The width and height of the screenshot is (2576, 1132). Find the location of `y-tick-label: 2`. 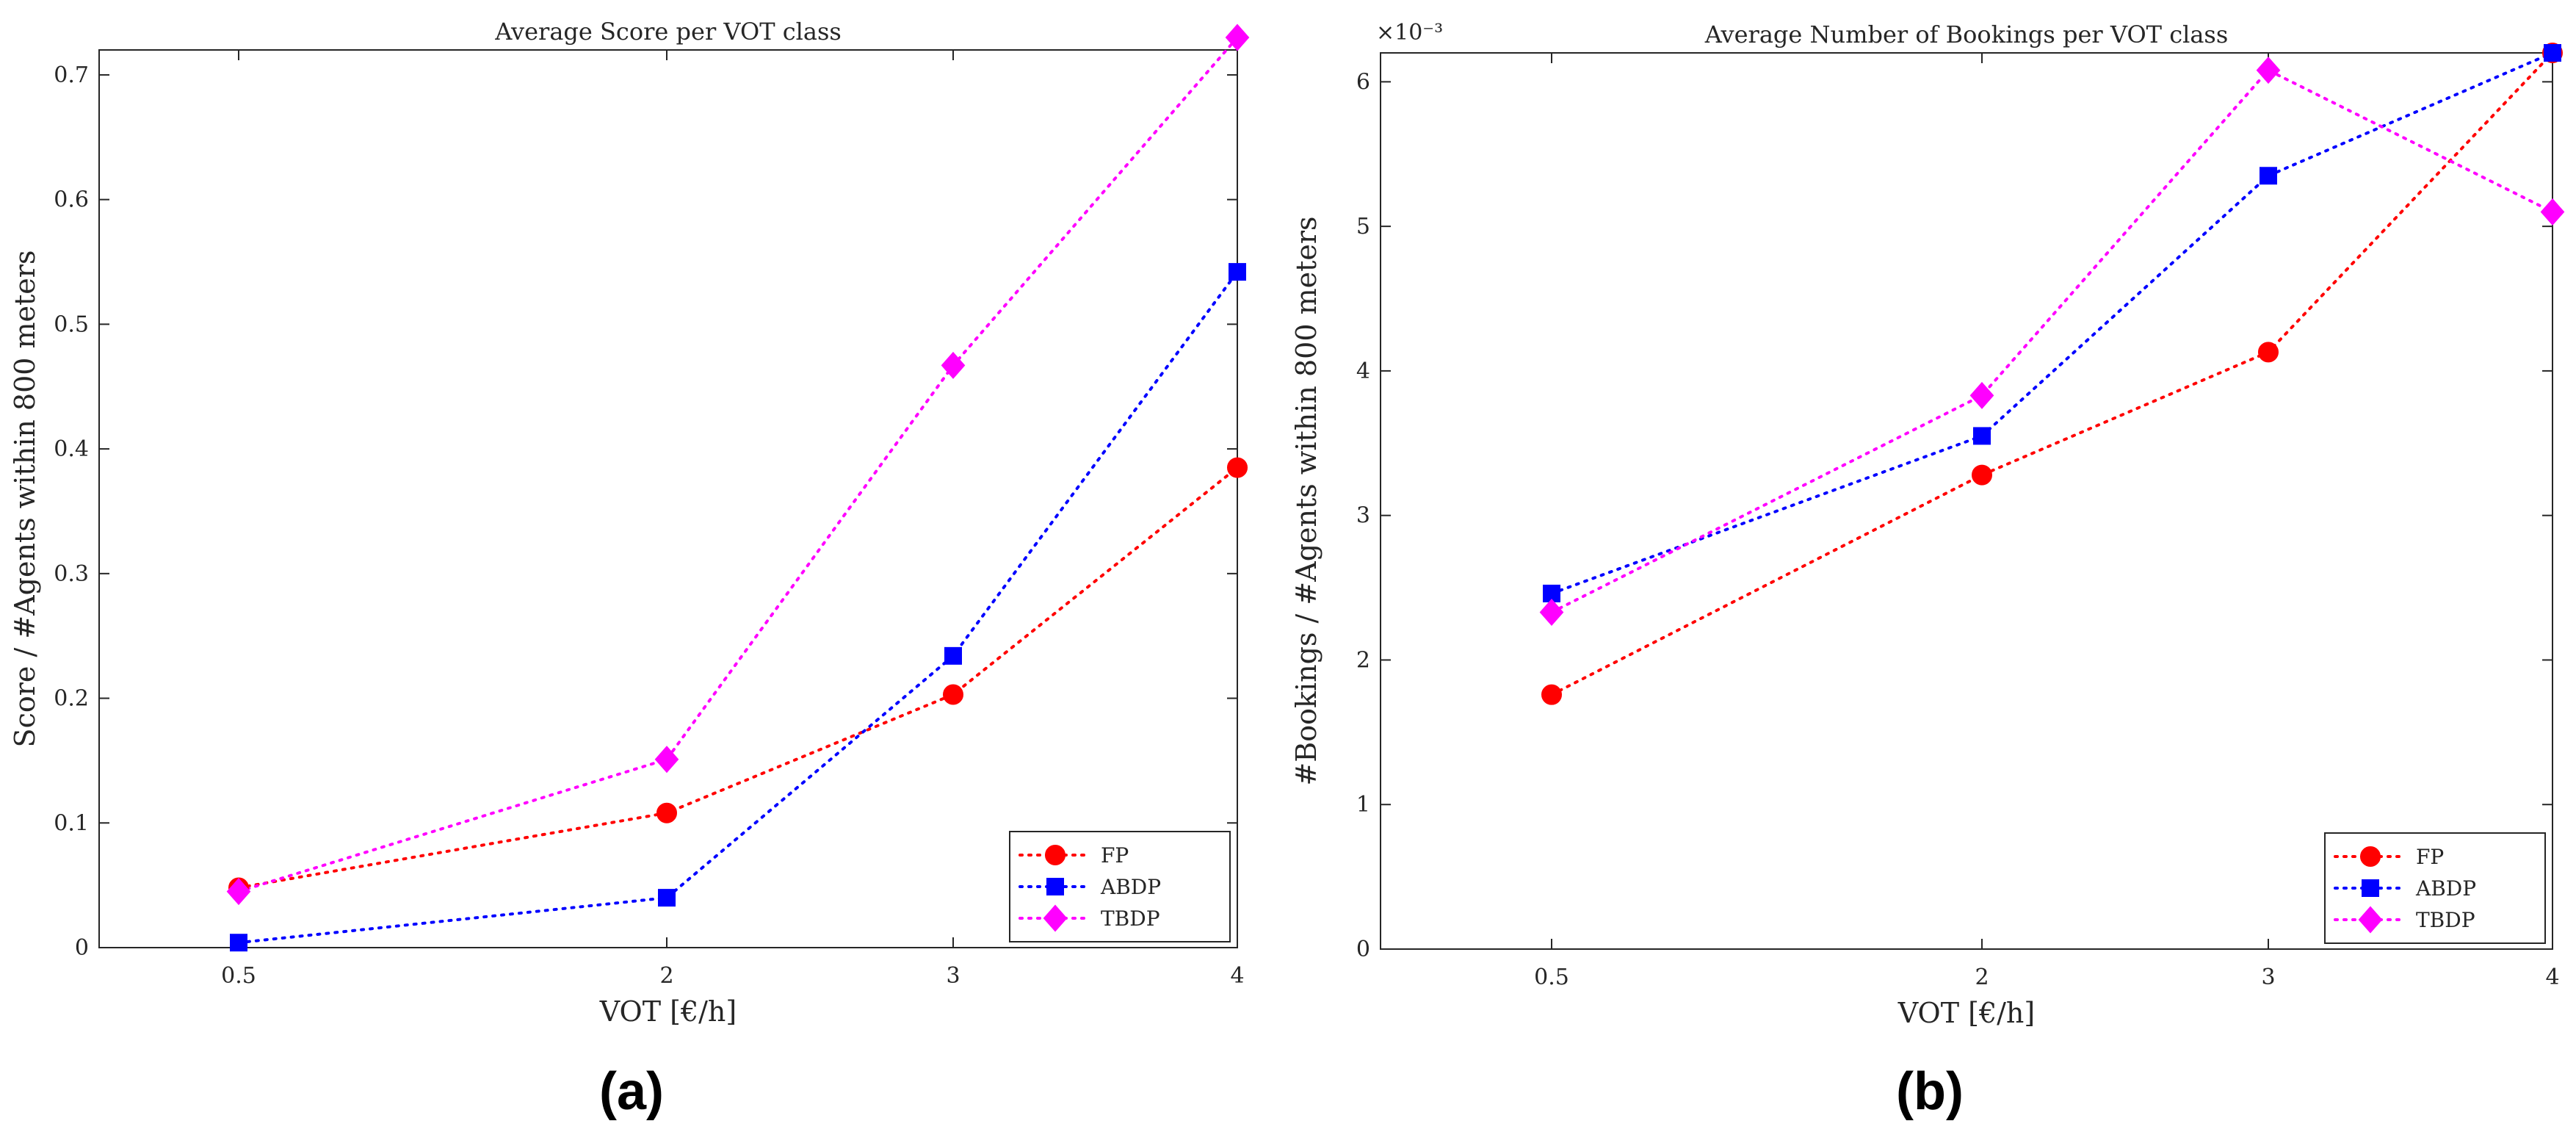

y-tick-label: 2 is located at coordinates (1363, 660).